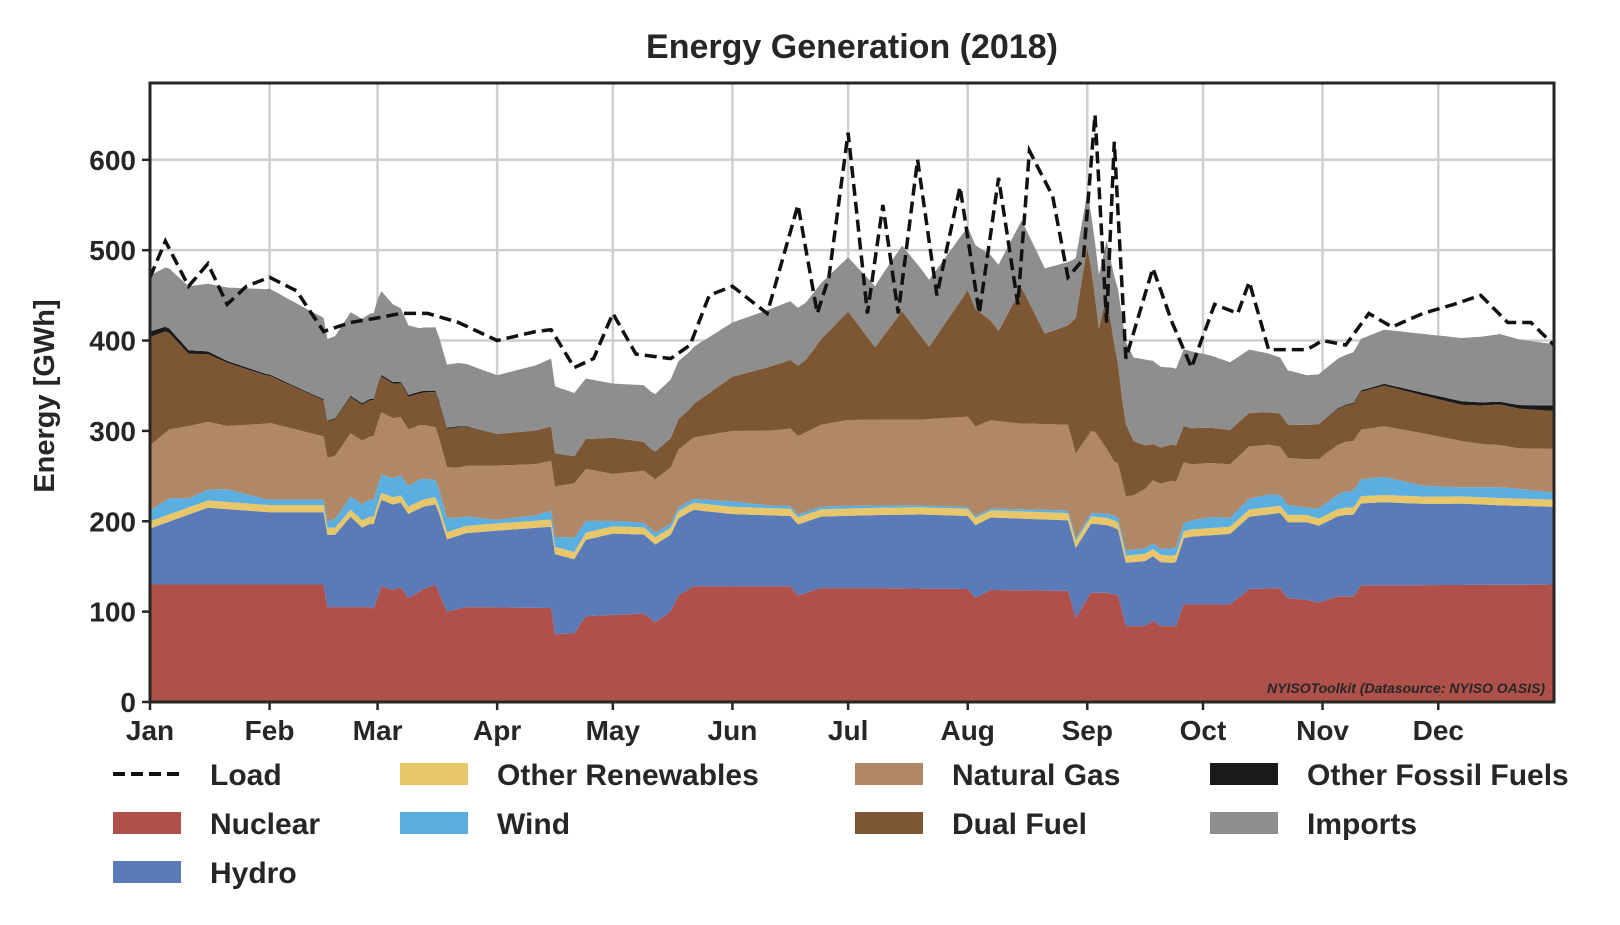 This screenshot has height=925, width=1620. What do you see at coordinates (733, 730) in the screenshot?
I see `x-tick-label-5: Jun` at bounding box center [733, 730].